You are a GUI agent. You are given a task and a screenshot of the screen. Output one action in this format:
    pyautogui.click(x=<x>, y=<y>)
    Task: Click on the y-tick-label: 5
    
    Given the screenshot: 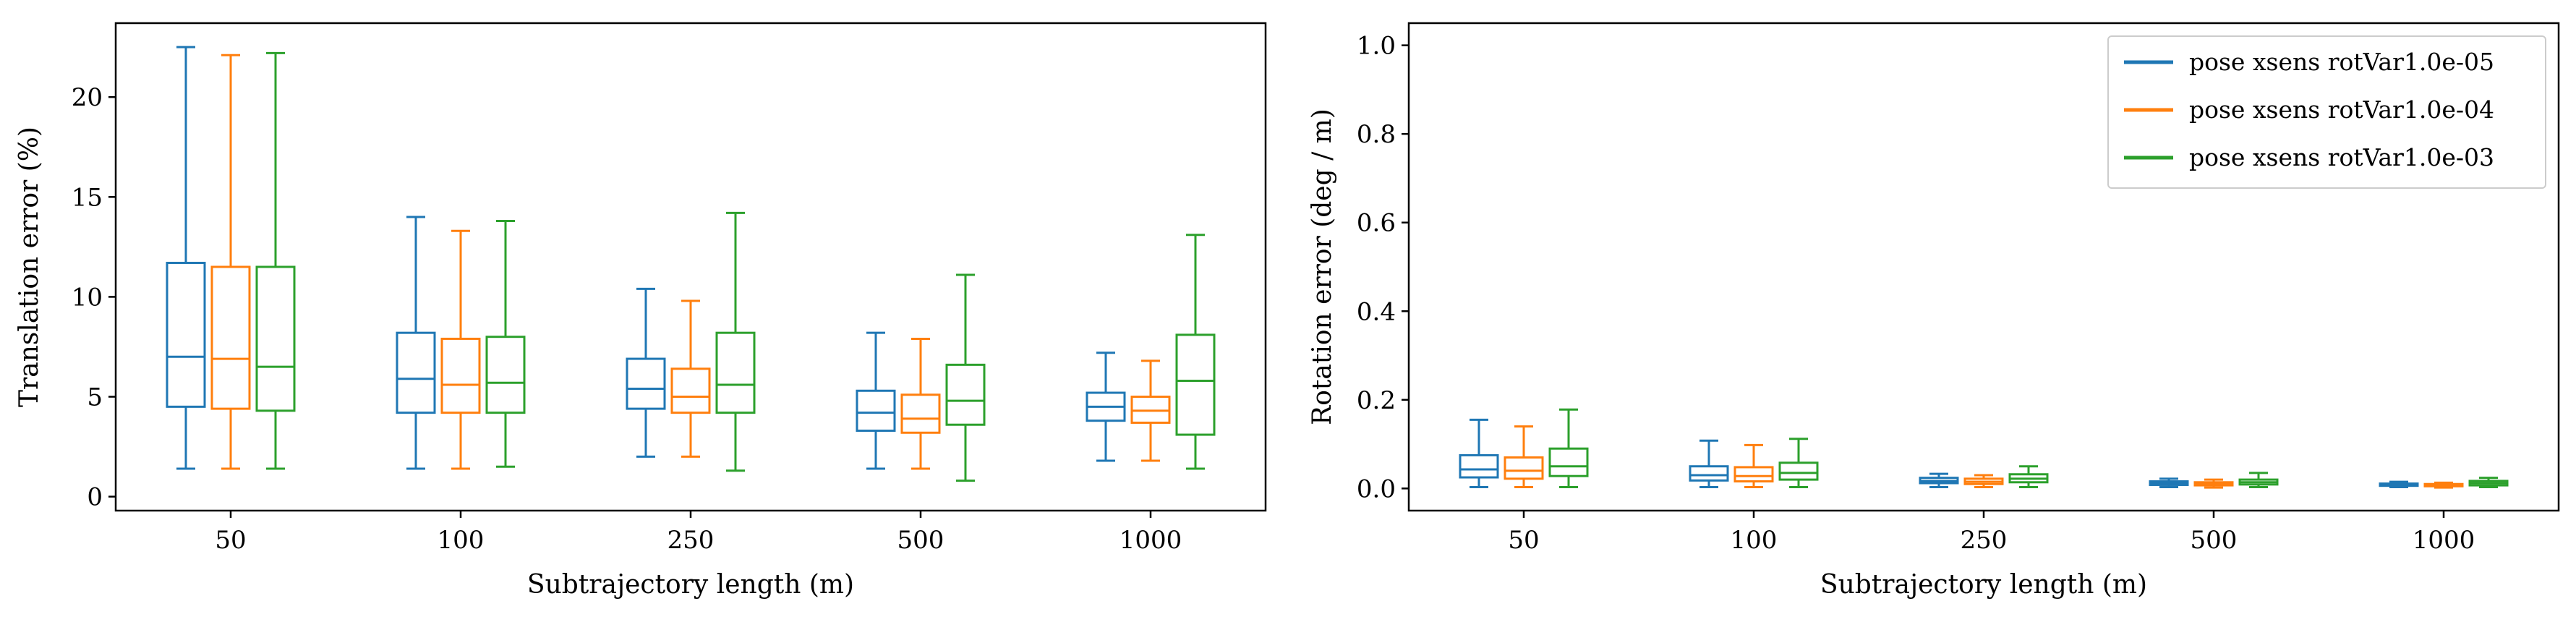 What is the action you would take?
    pyautogui.click(x=95, y=397)
    